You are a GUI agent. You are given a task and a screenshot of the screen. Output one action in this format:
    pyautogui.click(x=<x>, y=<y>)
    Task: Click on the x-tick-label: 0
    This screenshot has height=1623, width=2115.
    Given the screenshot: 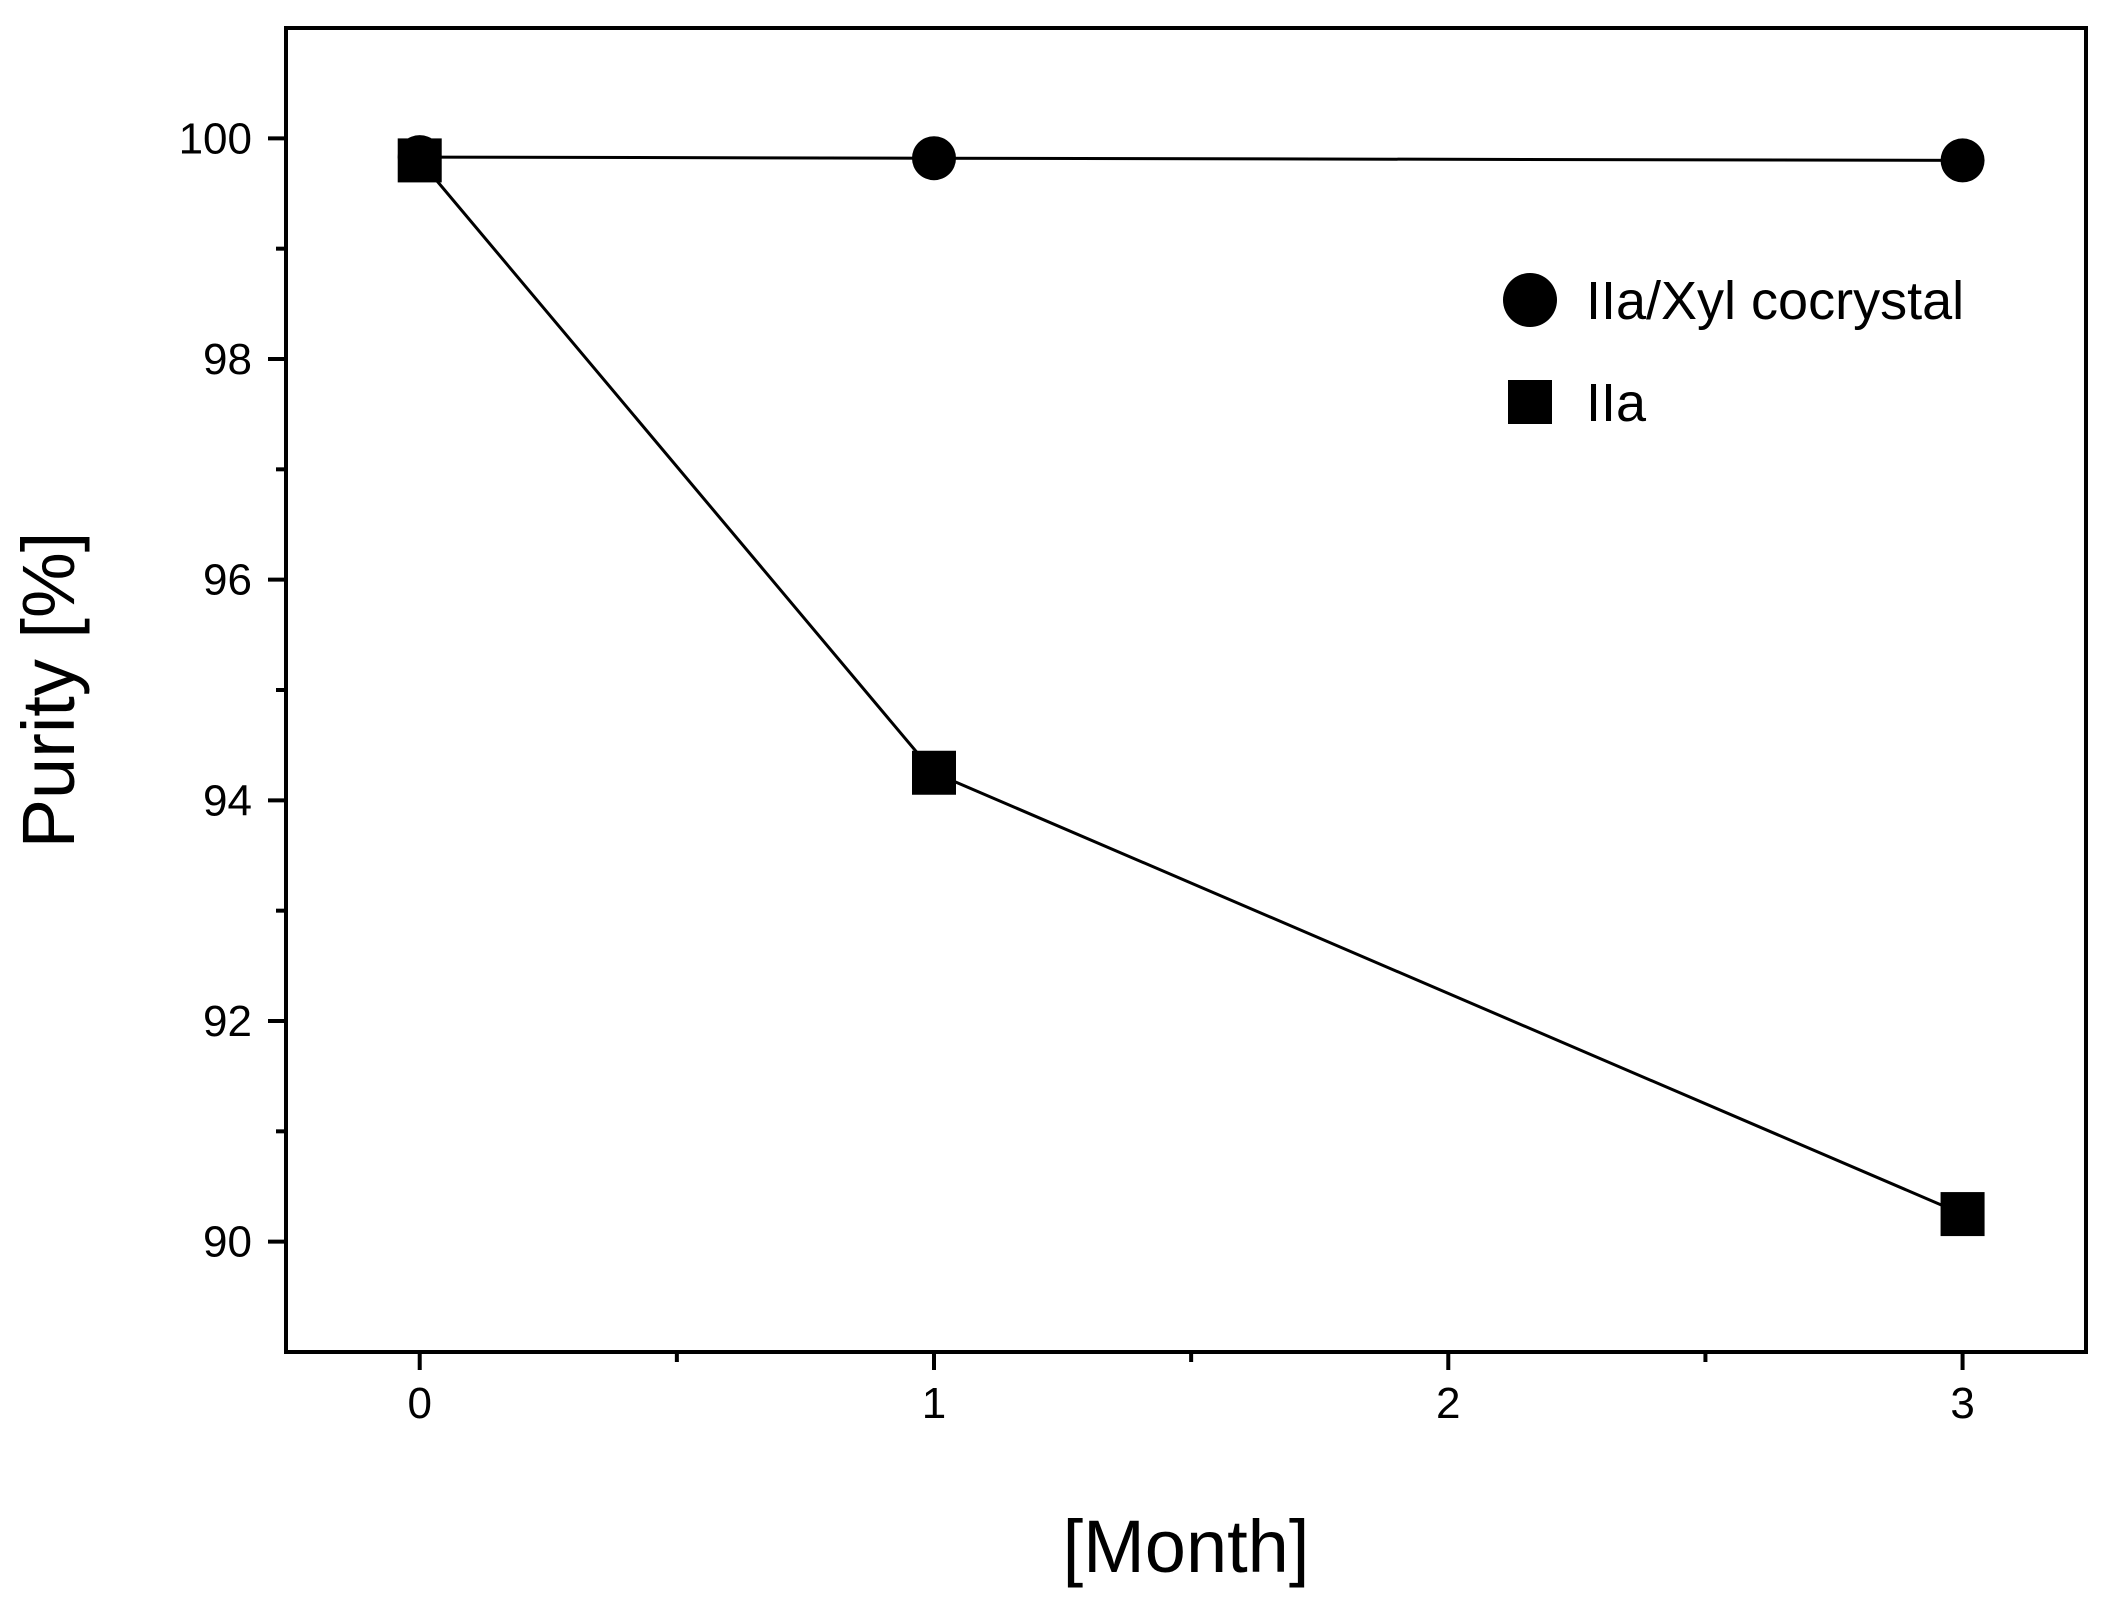 What is the action you would take?
    pyautogui.click(x=419, y=1403)
    